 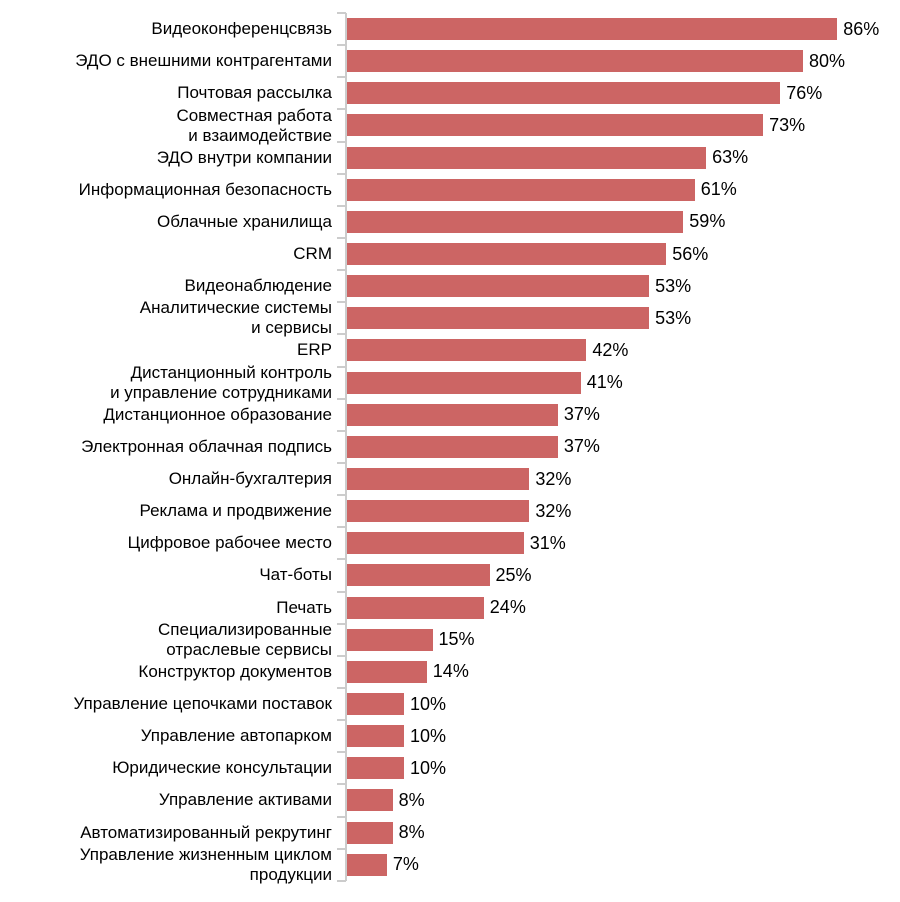 I want to click on bar-track: 56%, so click(x=618, y=253).